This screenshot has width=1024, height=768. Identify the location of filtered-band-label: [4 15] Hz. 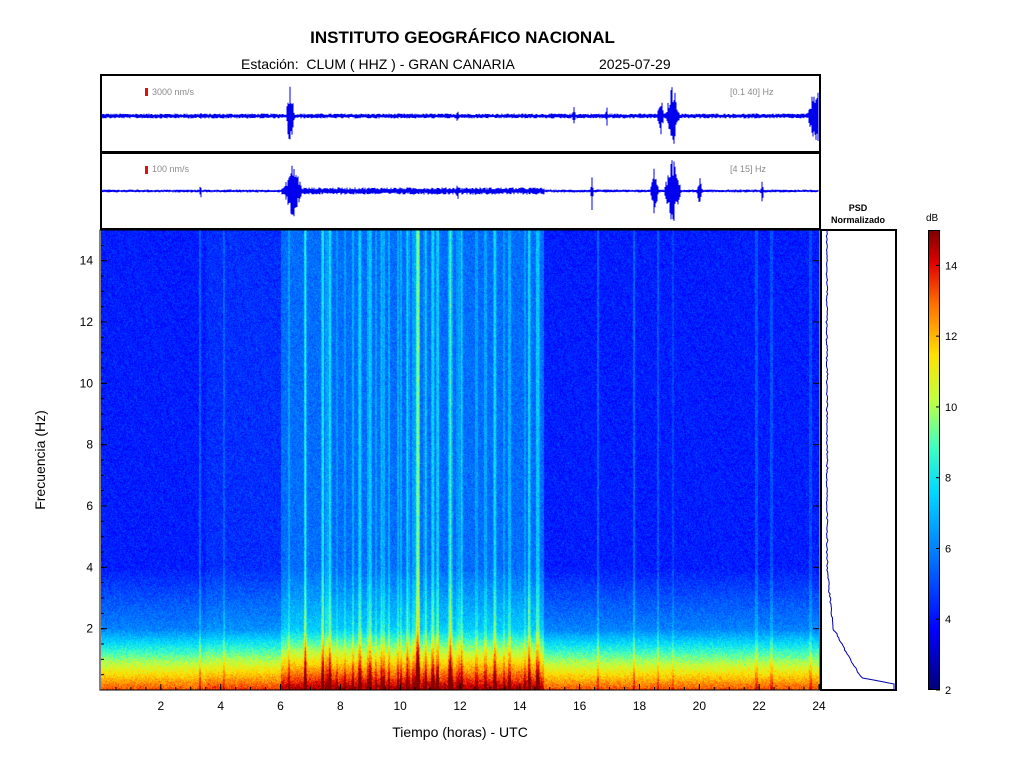
(748, 169).